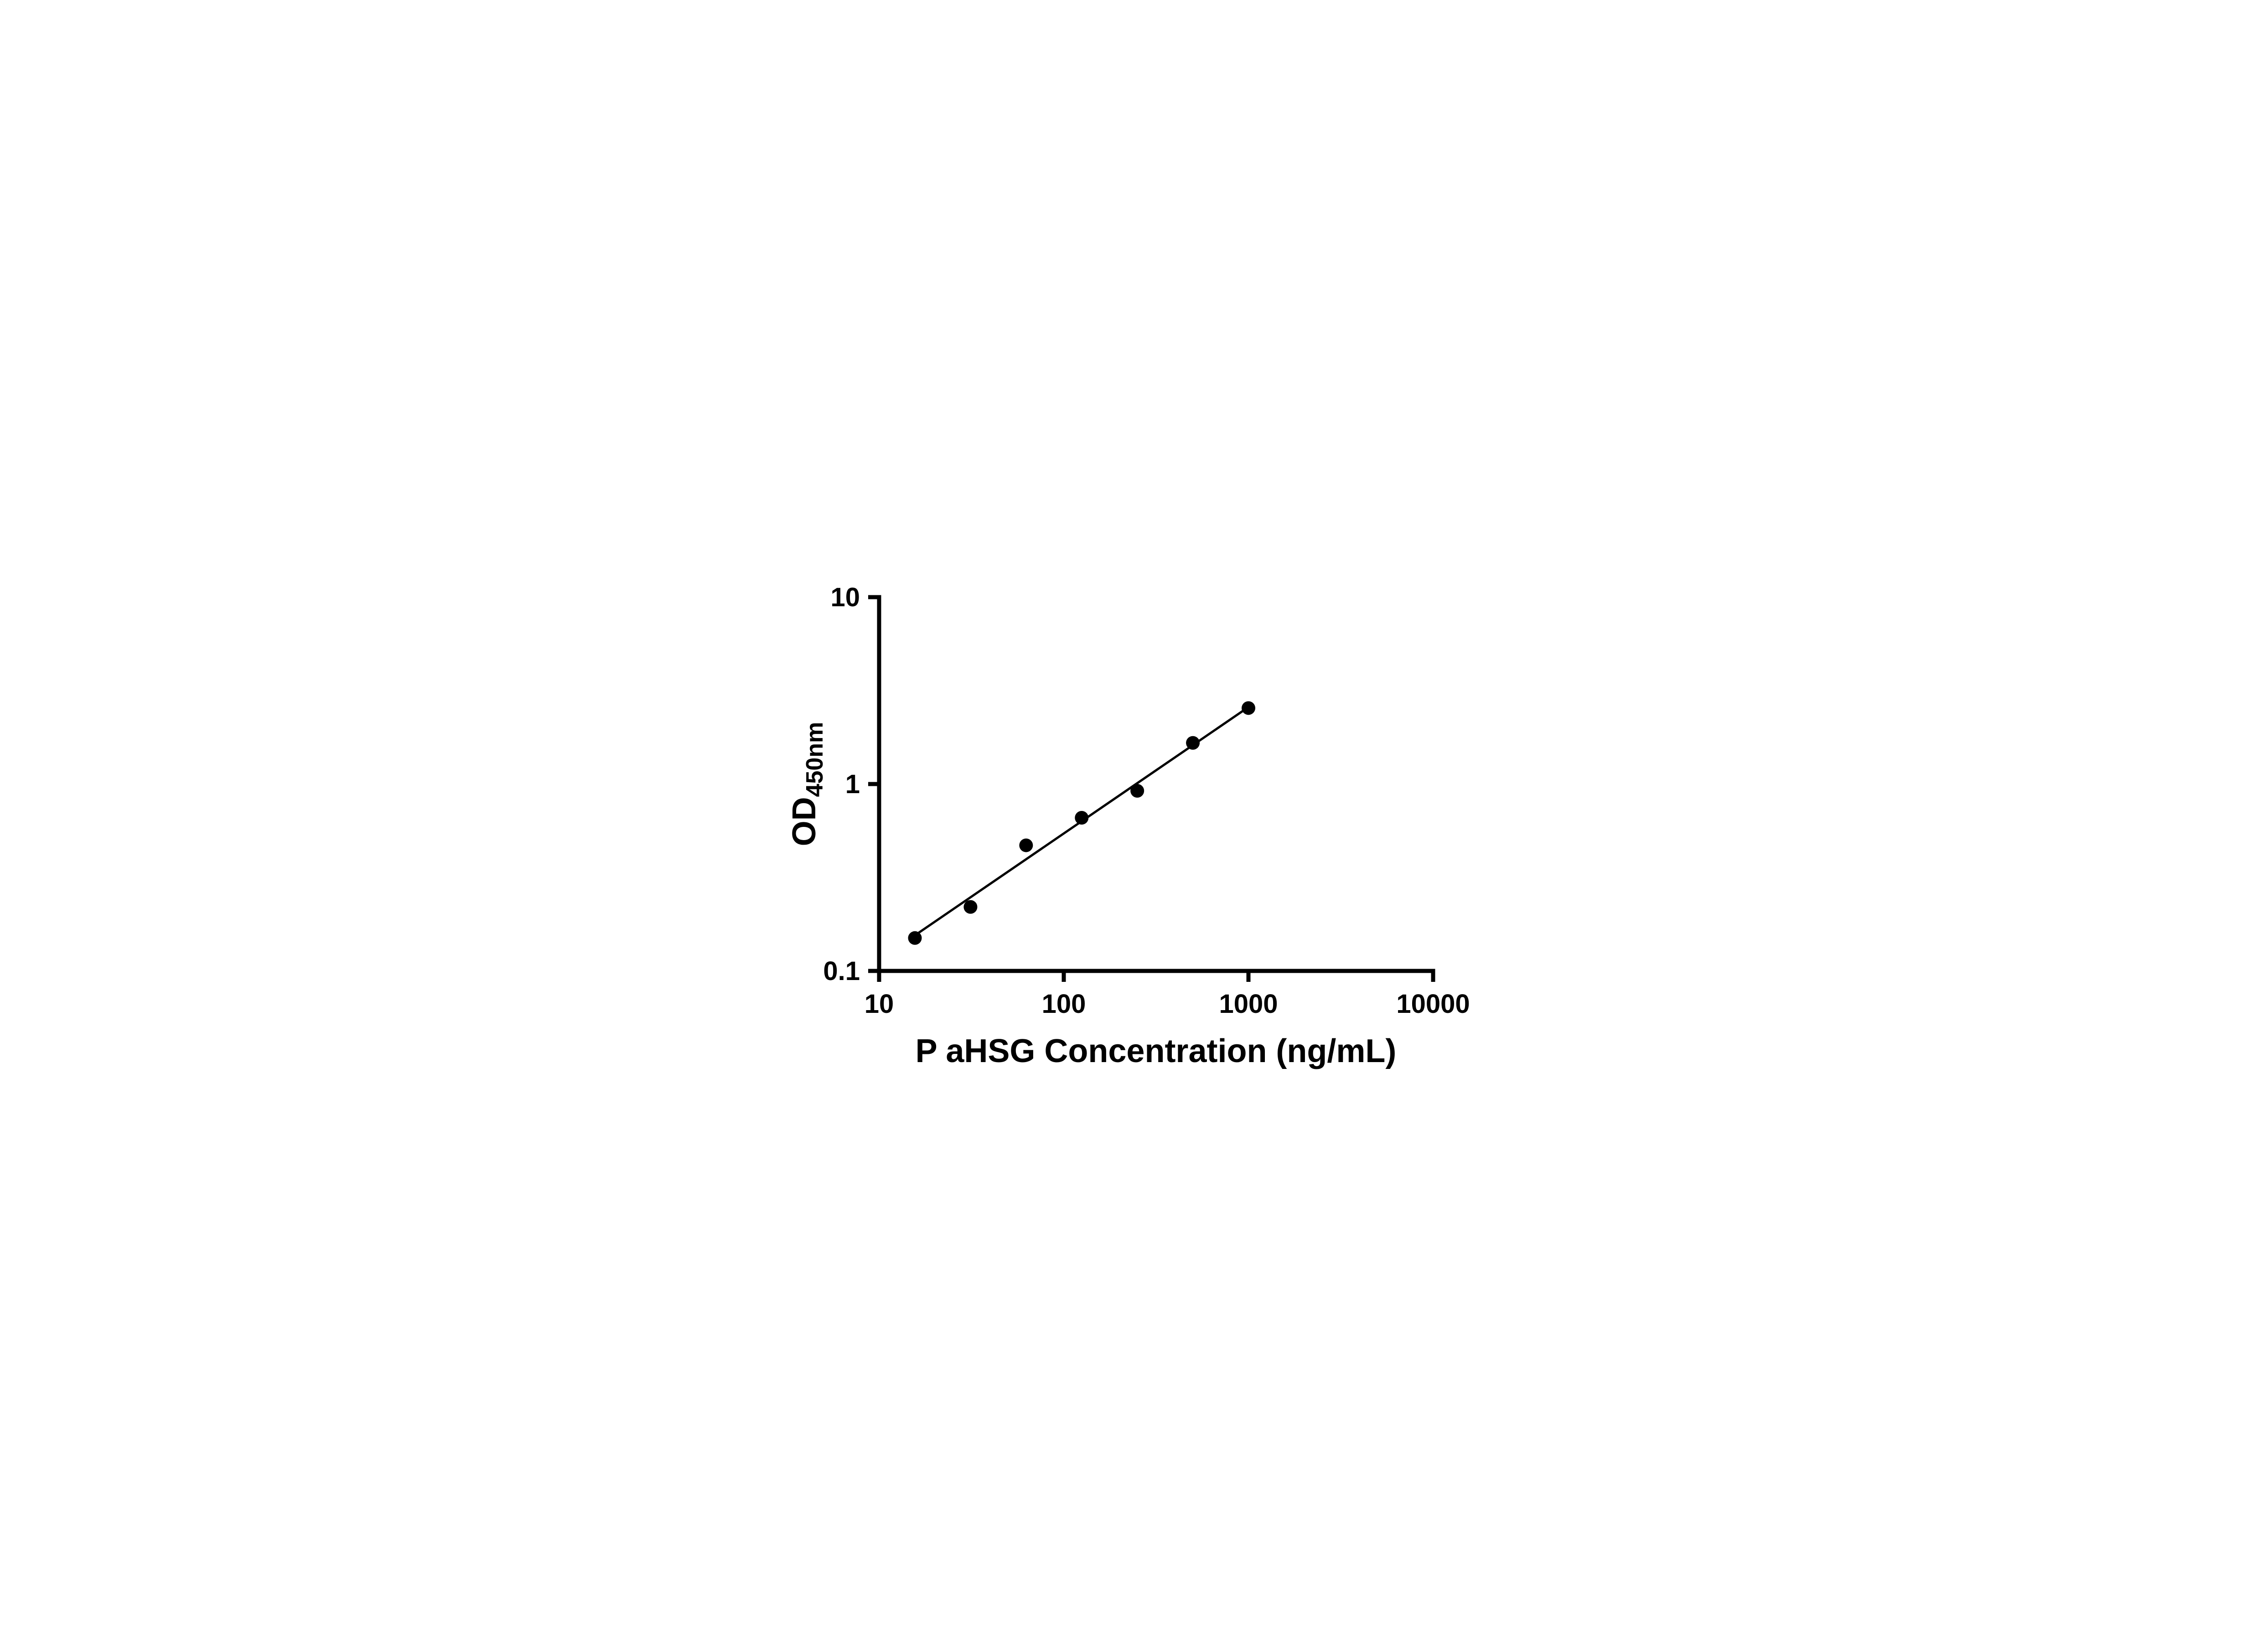 This screenshot has height=1641, width=2268. Describe the element at coordinates (879, 1004) in the screenshot. I see `x-tick-label: 10` at that location.